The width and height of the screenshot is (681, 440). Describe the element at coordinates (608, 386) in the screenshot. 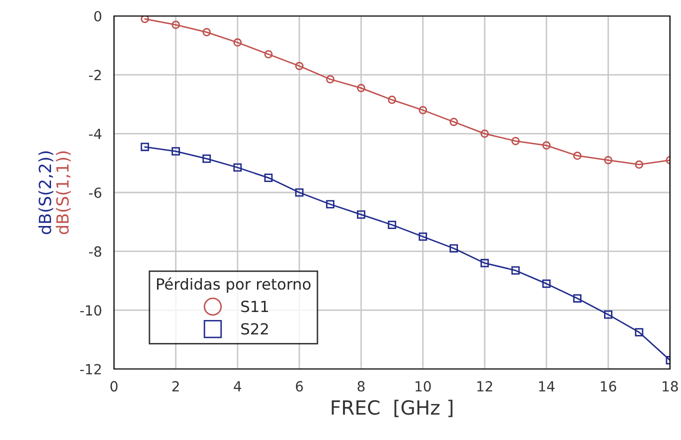

I see `x-tick-label: 16` at that location.